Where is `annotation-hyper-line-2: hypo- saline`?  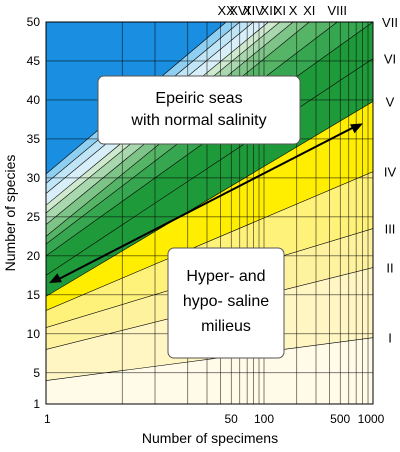 annotation-hyper-line-2: hypo- saline is located at coordinates (226, 301).